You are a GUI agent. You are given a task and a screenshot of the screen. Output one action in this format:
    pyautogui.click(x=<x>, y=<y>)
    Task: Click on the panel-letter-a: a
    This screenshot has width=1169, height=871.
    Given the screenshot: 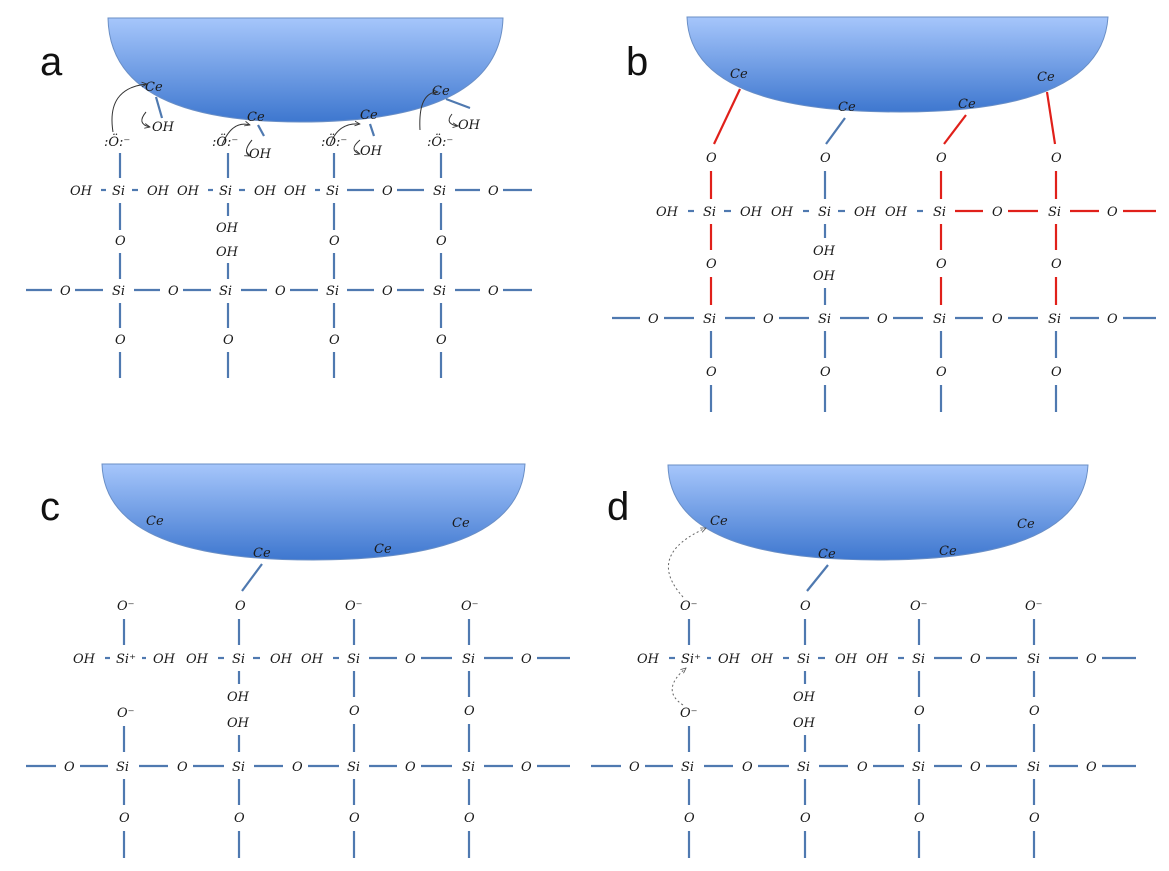 What is the action you would take?
    pyautogui.click(x=51, y=62)
    